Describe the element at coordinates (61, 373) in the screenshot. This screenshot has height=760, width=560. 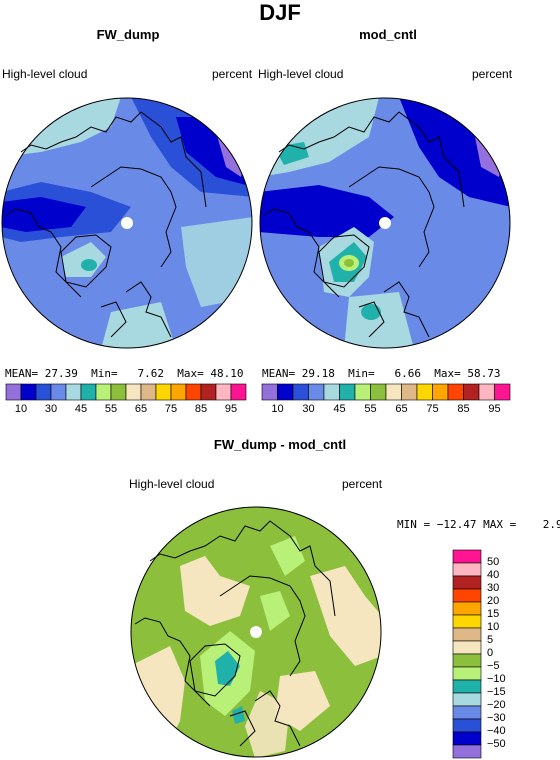
I see `panel1-mean-value: 27.39` at that location.